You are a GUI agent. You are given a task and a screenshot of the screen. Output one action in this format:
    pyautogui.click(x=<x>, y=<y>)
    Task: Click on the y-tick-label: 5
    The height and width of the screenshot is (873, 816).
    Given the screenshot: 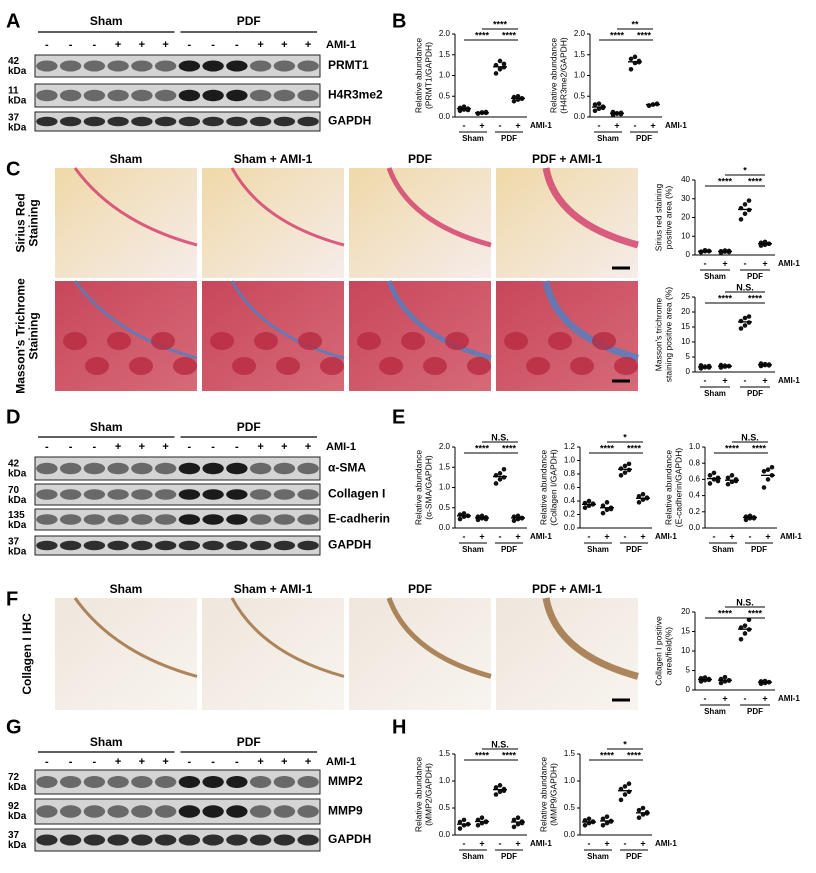 What is the action you would take?
    pyautogui.click(x=688, y=670)
    